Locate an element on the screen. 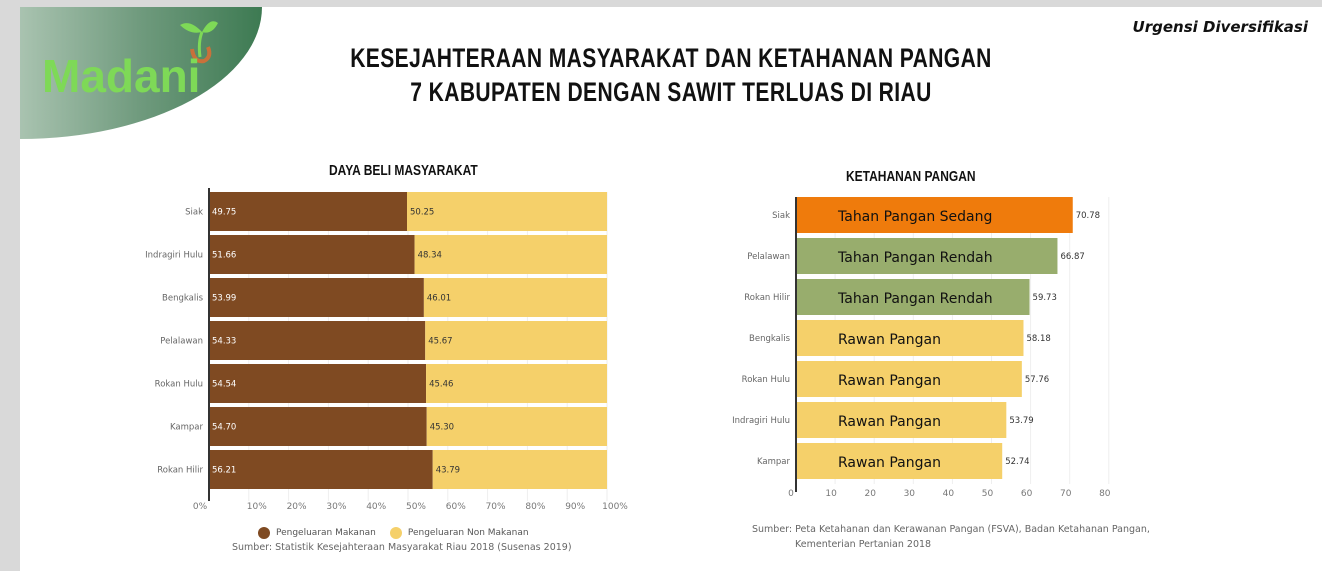 The height and width of the screenshot is (571, 1322). x-tick-label: 70% is located at coordinates (496, 507).